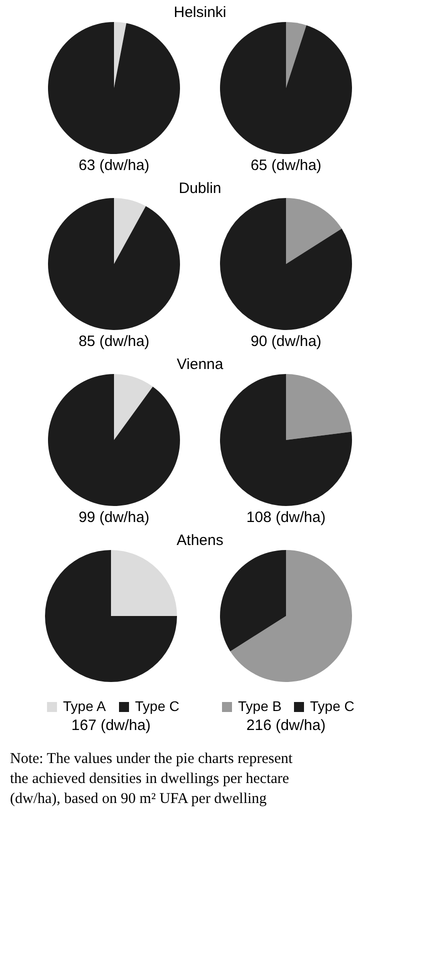 This screenshot has height=974, width=442. Describe the element at coordinates (200, 540) in the screenshot. I see `chart-title: Athens` at that location.